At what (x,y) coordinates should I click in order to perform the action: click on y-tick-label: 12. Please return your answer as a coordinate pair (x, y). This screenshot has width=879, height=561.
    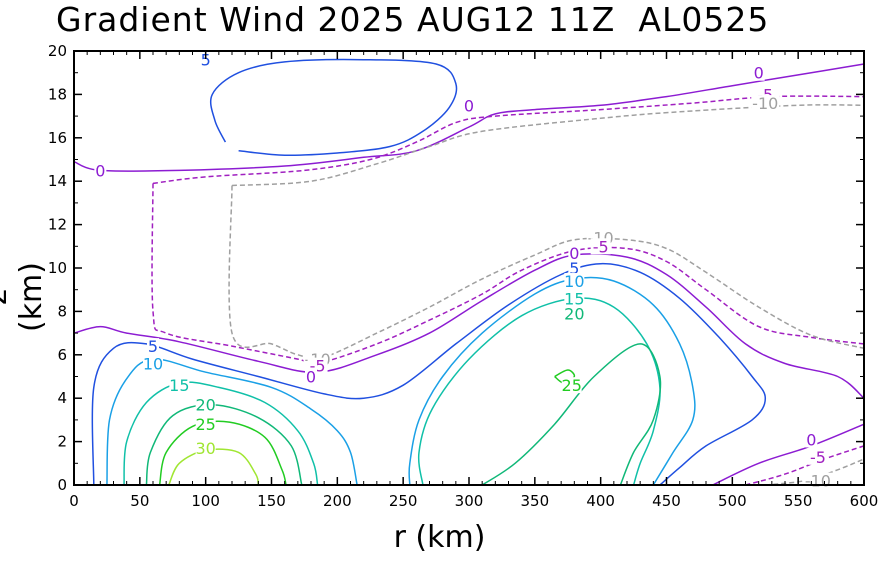
    Looking at the image, I should click on (57, 225).